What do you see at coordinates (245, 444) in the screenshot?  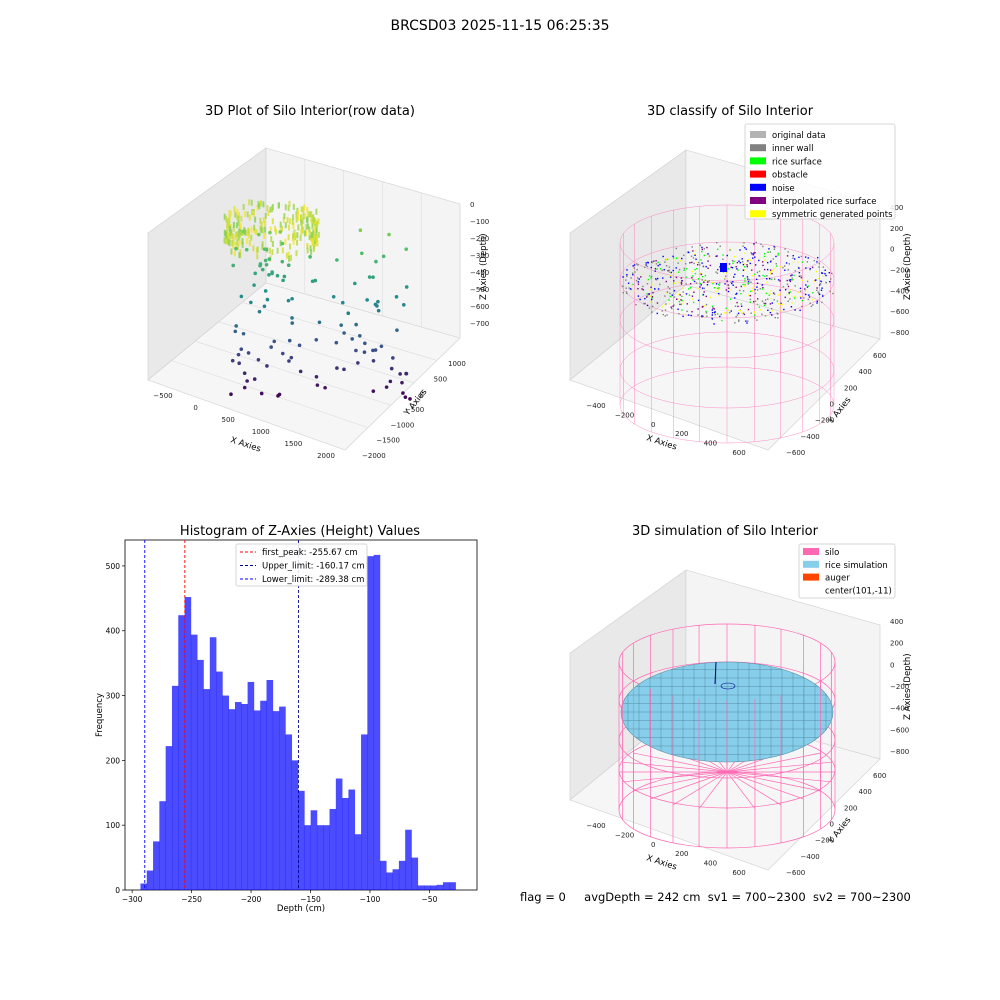 I see `raw-x-axis-label: X Axies` at bounding box center [245, 444].